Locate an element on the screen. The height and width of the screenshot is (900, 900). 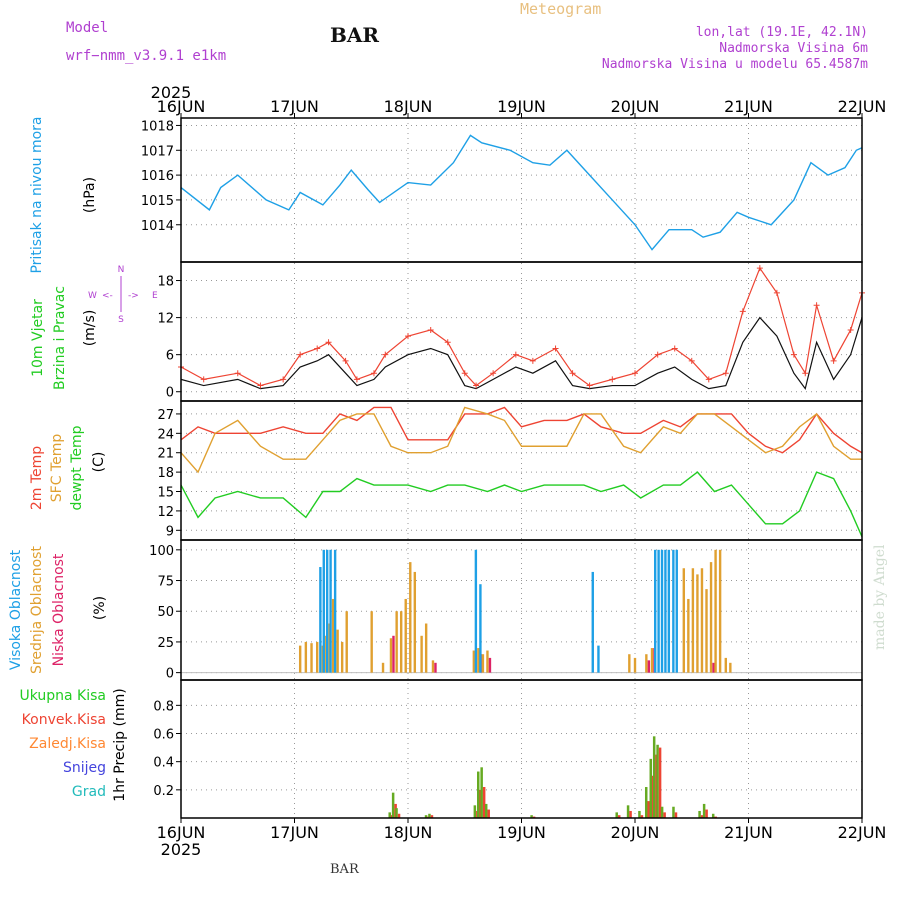
wind-gust-line is located at coordinates (521, 326).